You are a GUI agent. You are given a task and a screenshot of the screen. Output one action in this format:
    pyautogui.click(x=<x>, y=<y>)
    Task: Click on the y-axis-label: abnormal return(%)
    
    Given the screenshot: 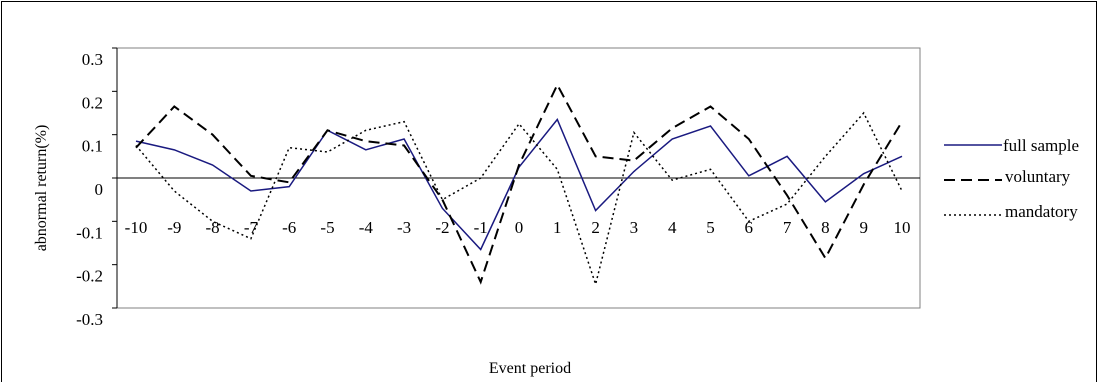 What is the action you would take?
    pyautogui.click(x=41, y=188)
    